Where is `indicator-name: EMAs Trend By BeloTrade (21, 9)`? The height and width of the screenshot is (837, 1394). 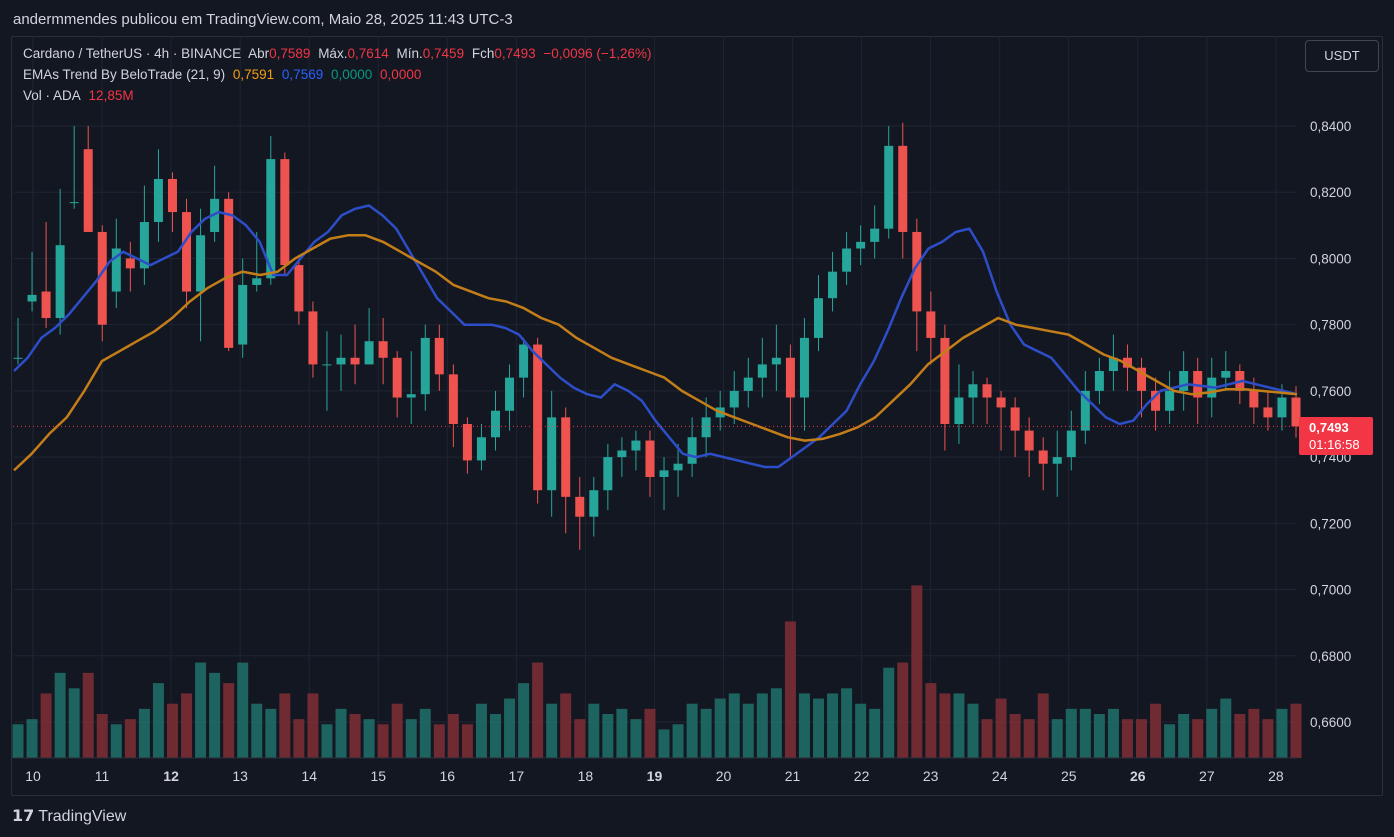
indicator-name: EMAs Trend By BeloTrade (21, 9) is located at coordinates (124, 74).